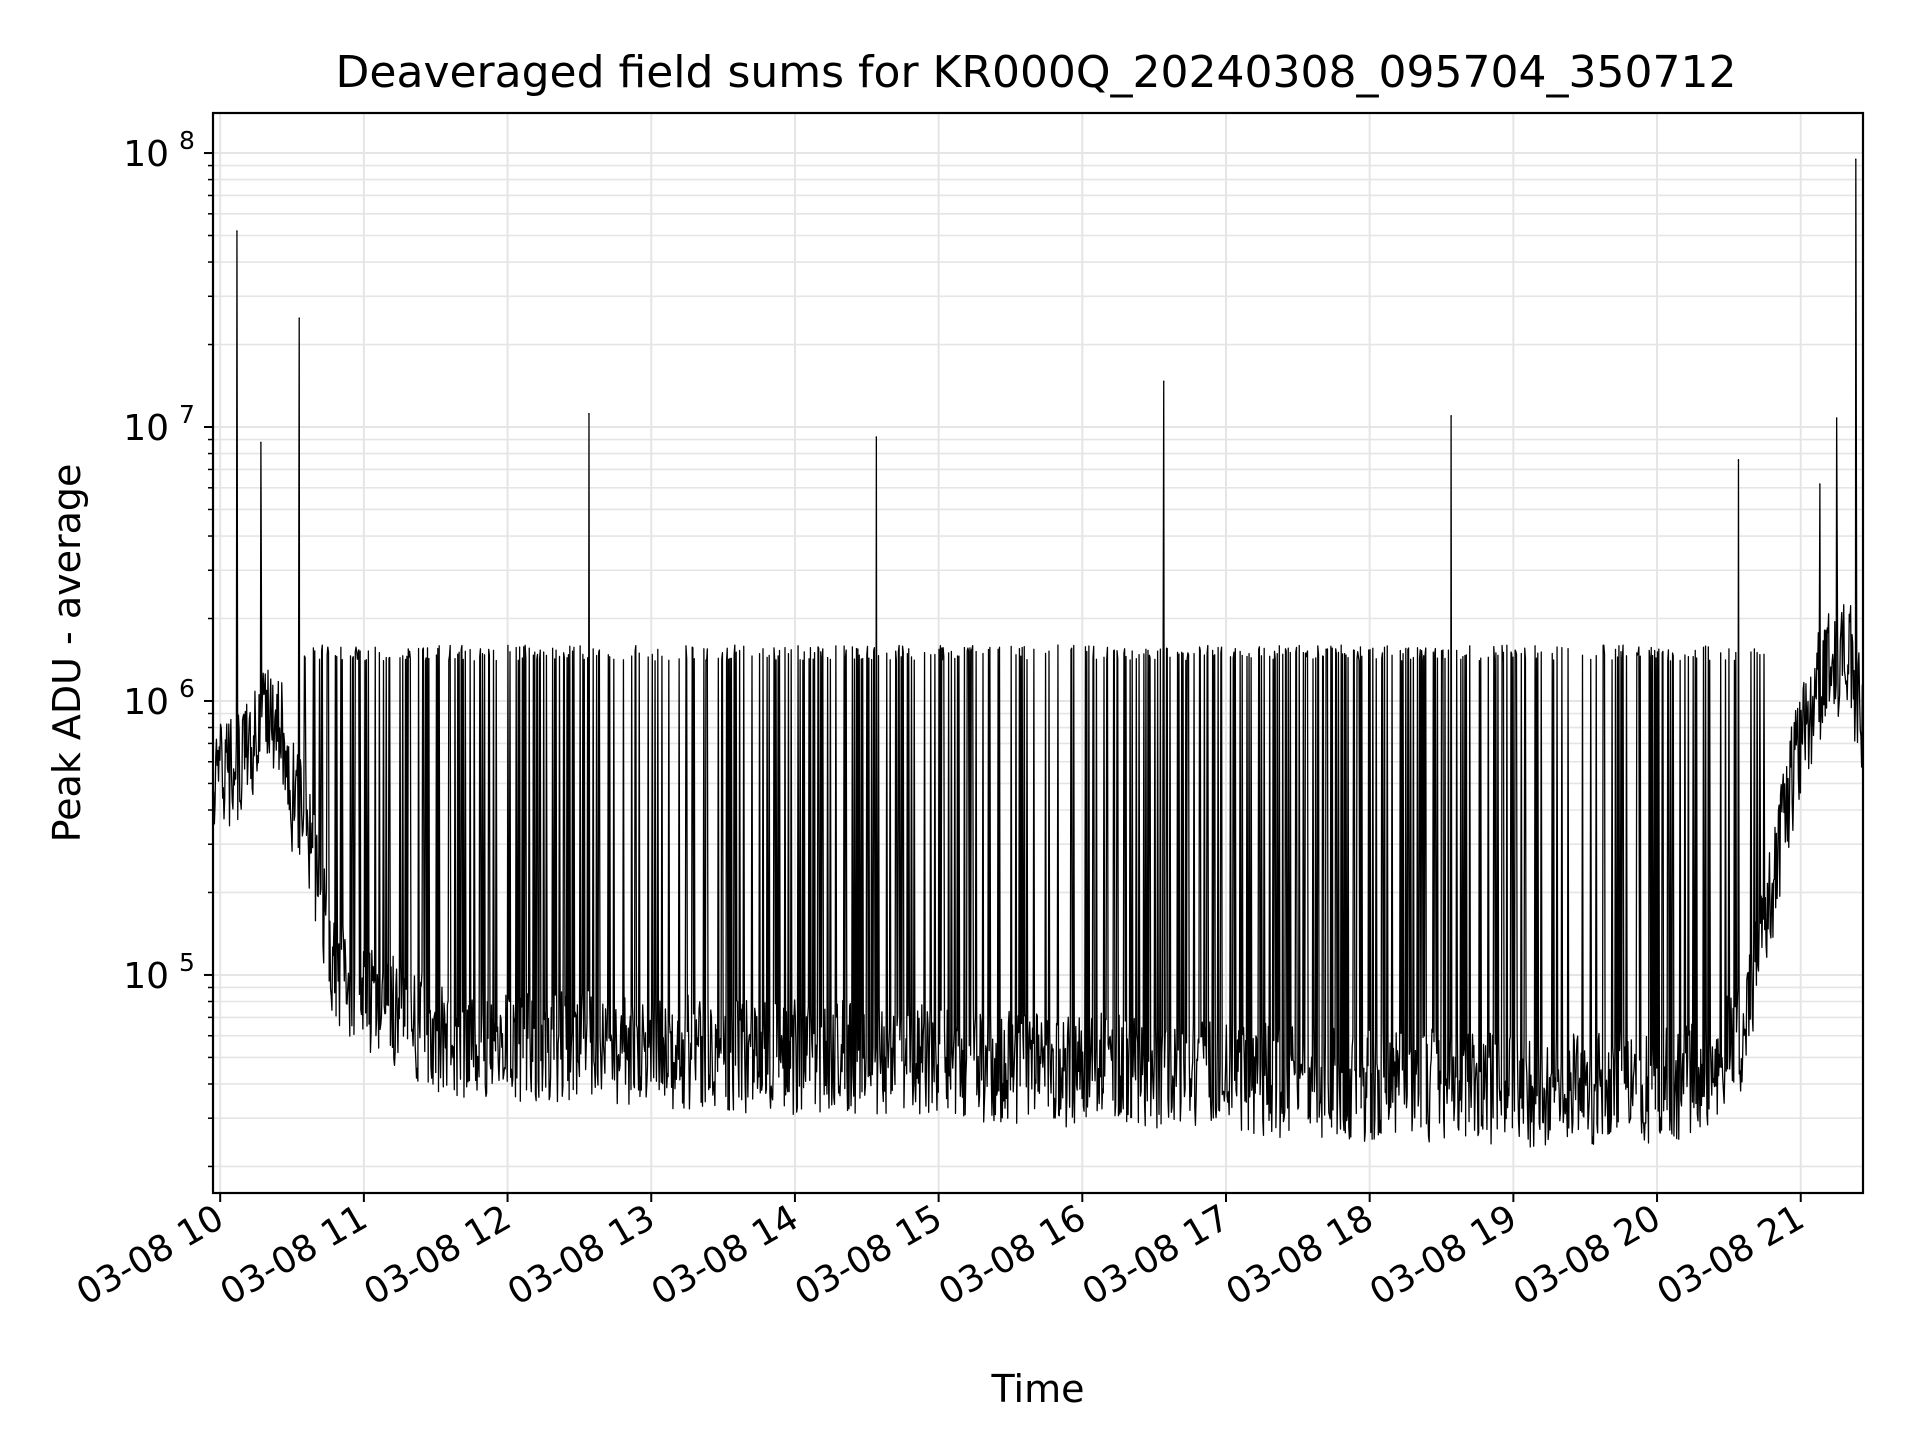 The height and width of the screenshot is (1440, 1920). I want to click on x-tick-label: 03-08 18, so click(1300, 1255).